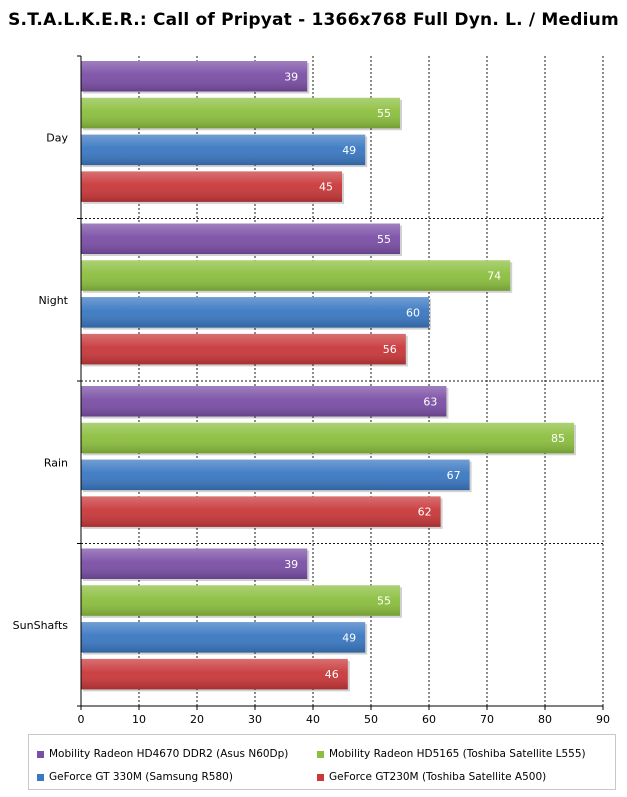  I want to click on category-label: Night, so click(53, 300).